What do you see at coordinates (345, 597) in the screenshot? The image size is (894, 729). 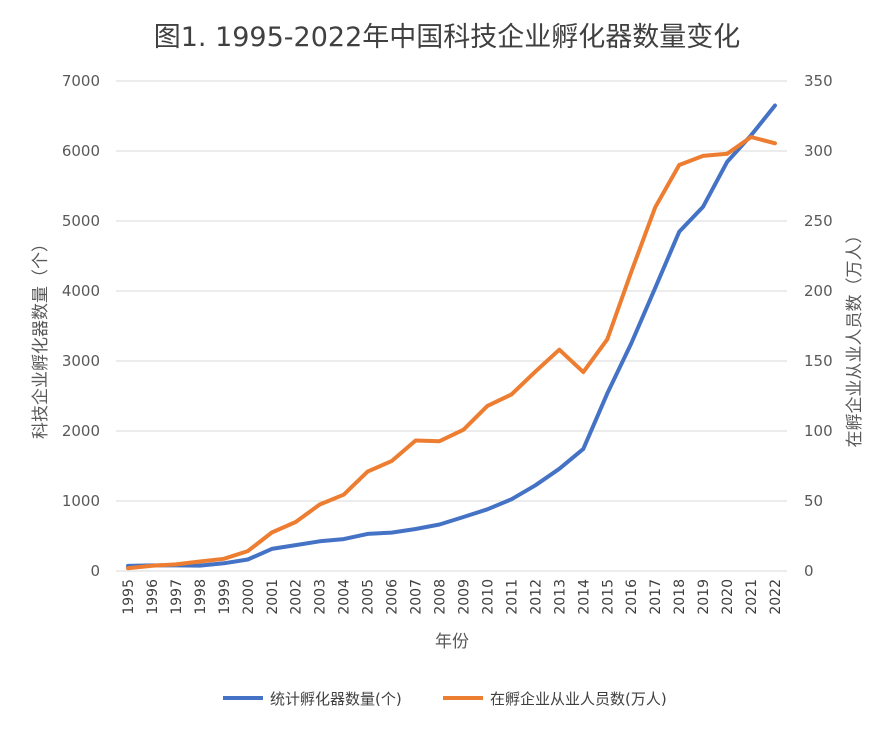 I see `x-tick-label: 2004` at bounding box center [345, 597].